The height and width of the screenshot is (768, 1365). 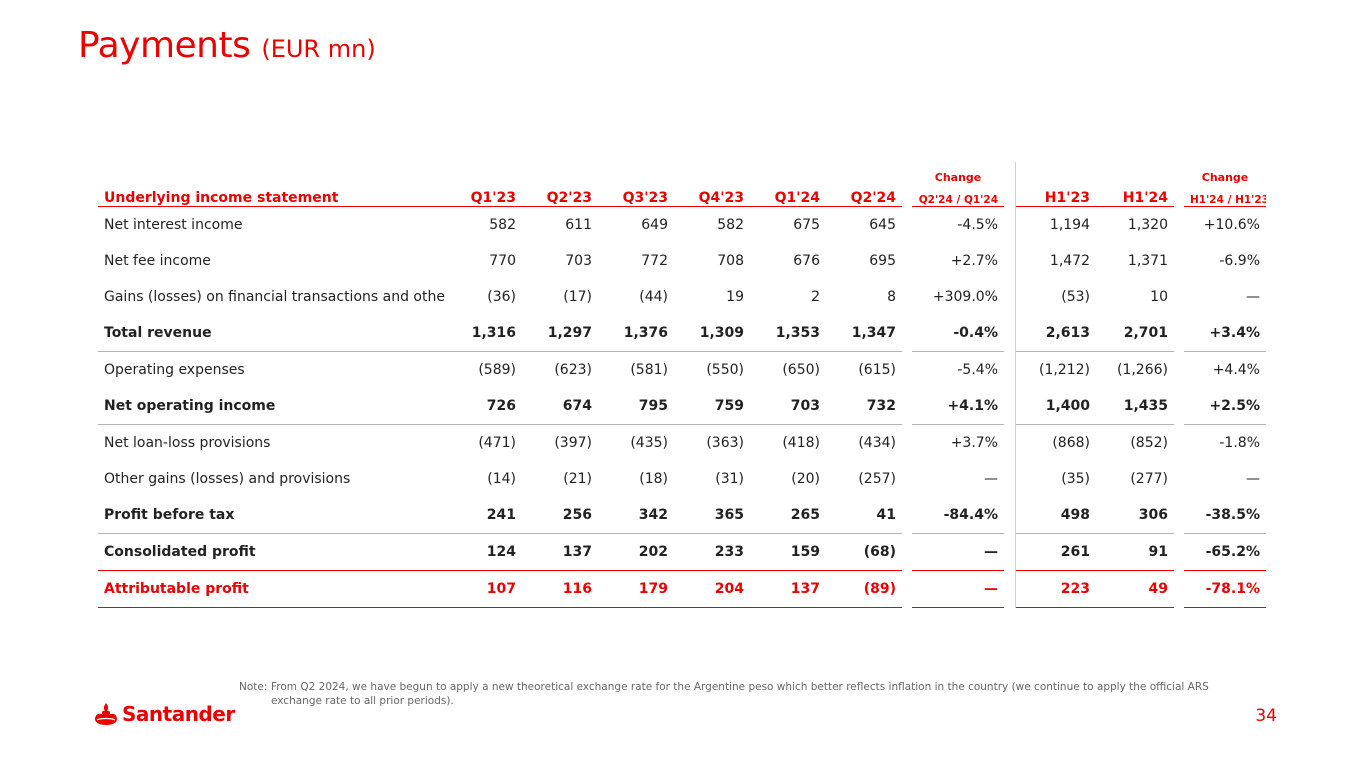 What do you see at coordinates (974, 443) in the screenshot?
I see `cell-chg-q: +3.7%` at bounding box center [974, 443].